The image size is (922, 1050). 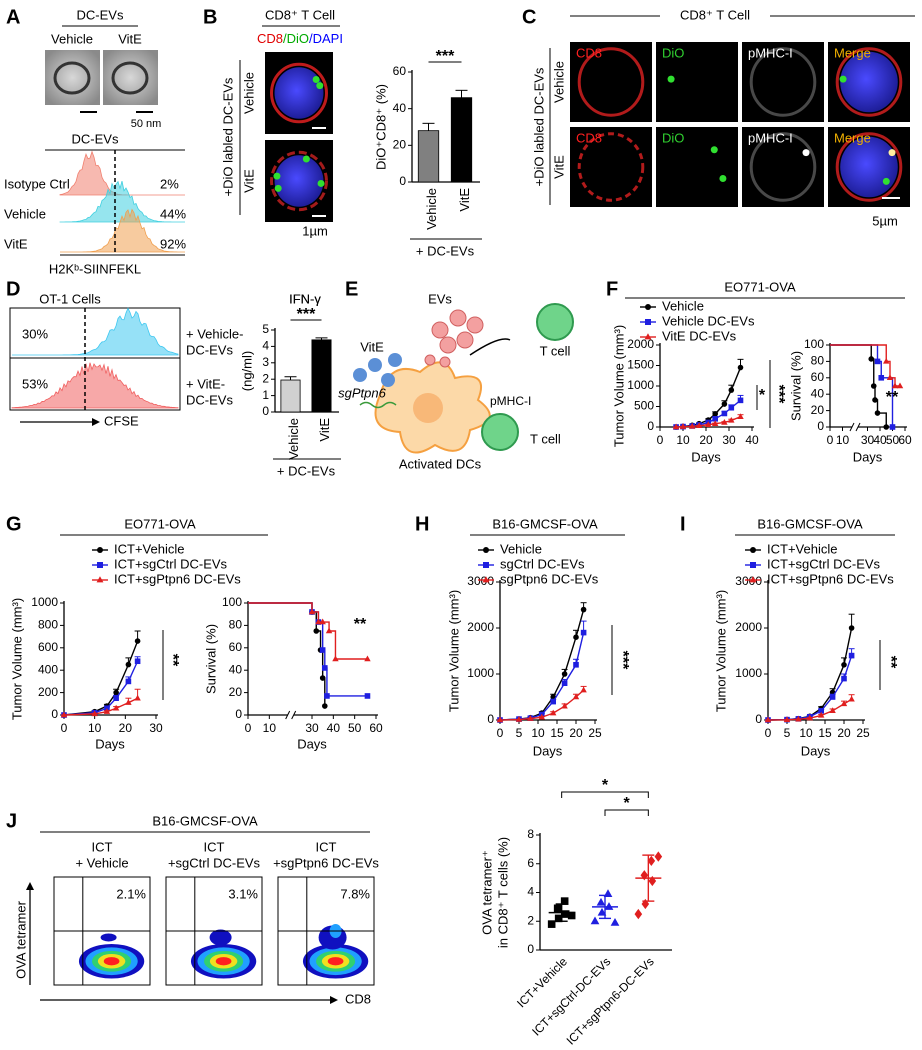 I want to click on y-tick-label: 2, so click(x=265, y=378).